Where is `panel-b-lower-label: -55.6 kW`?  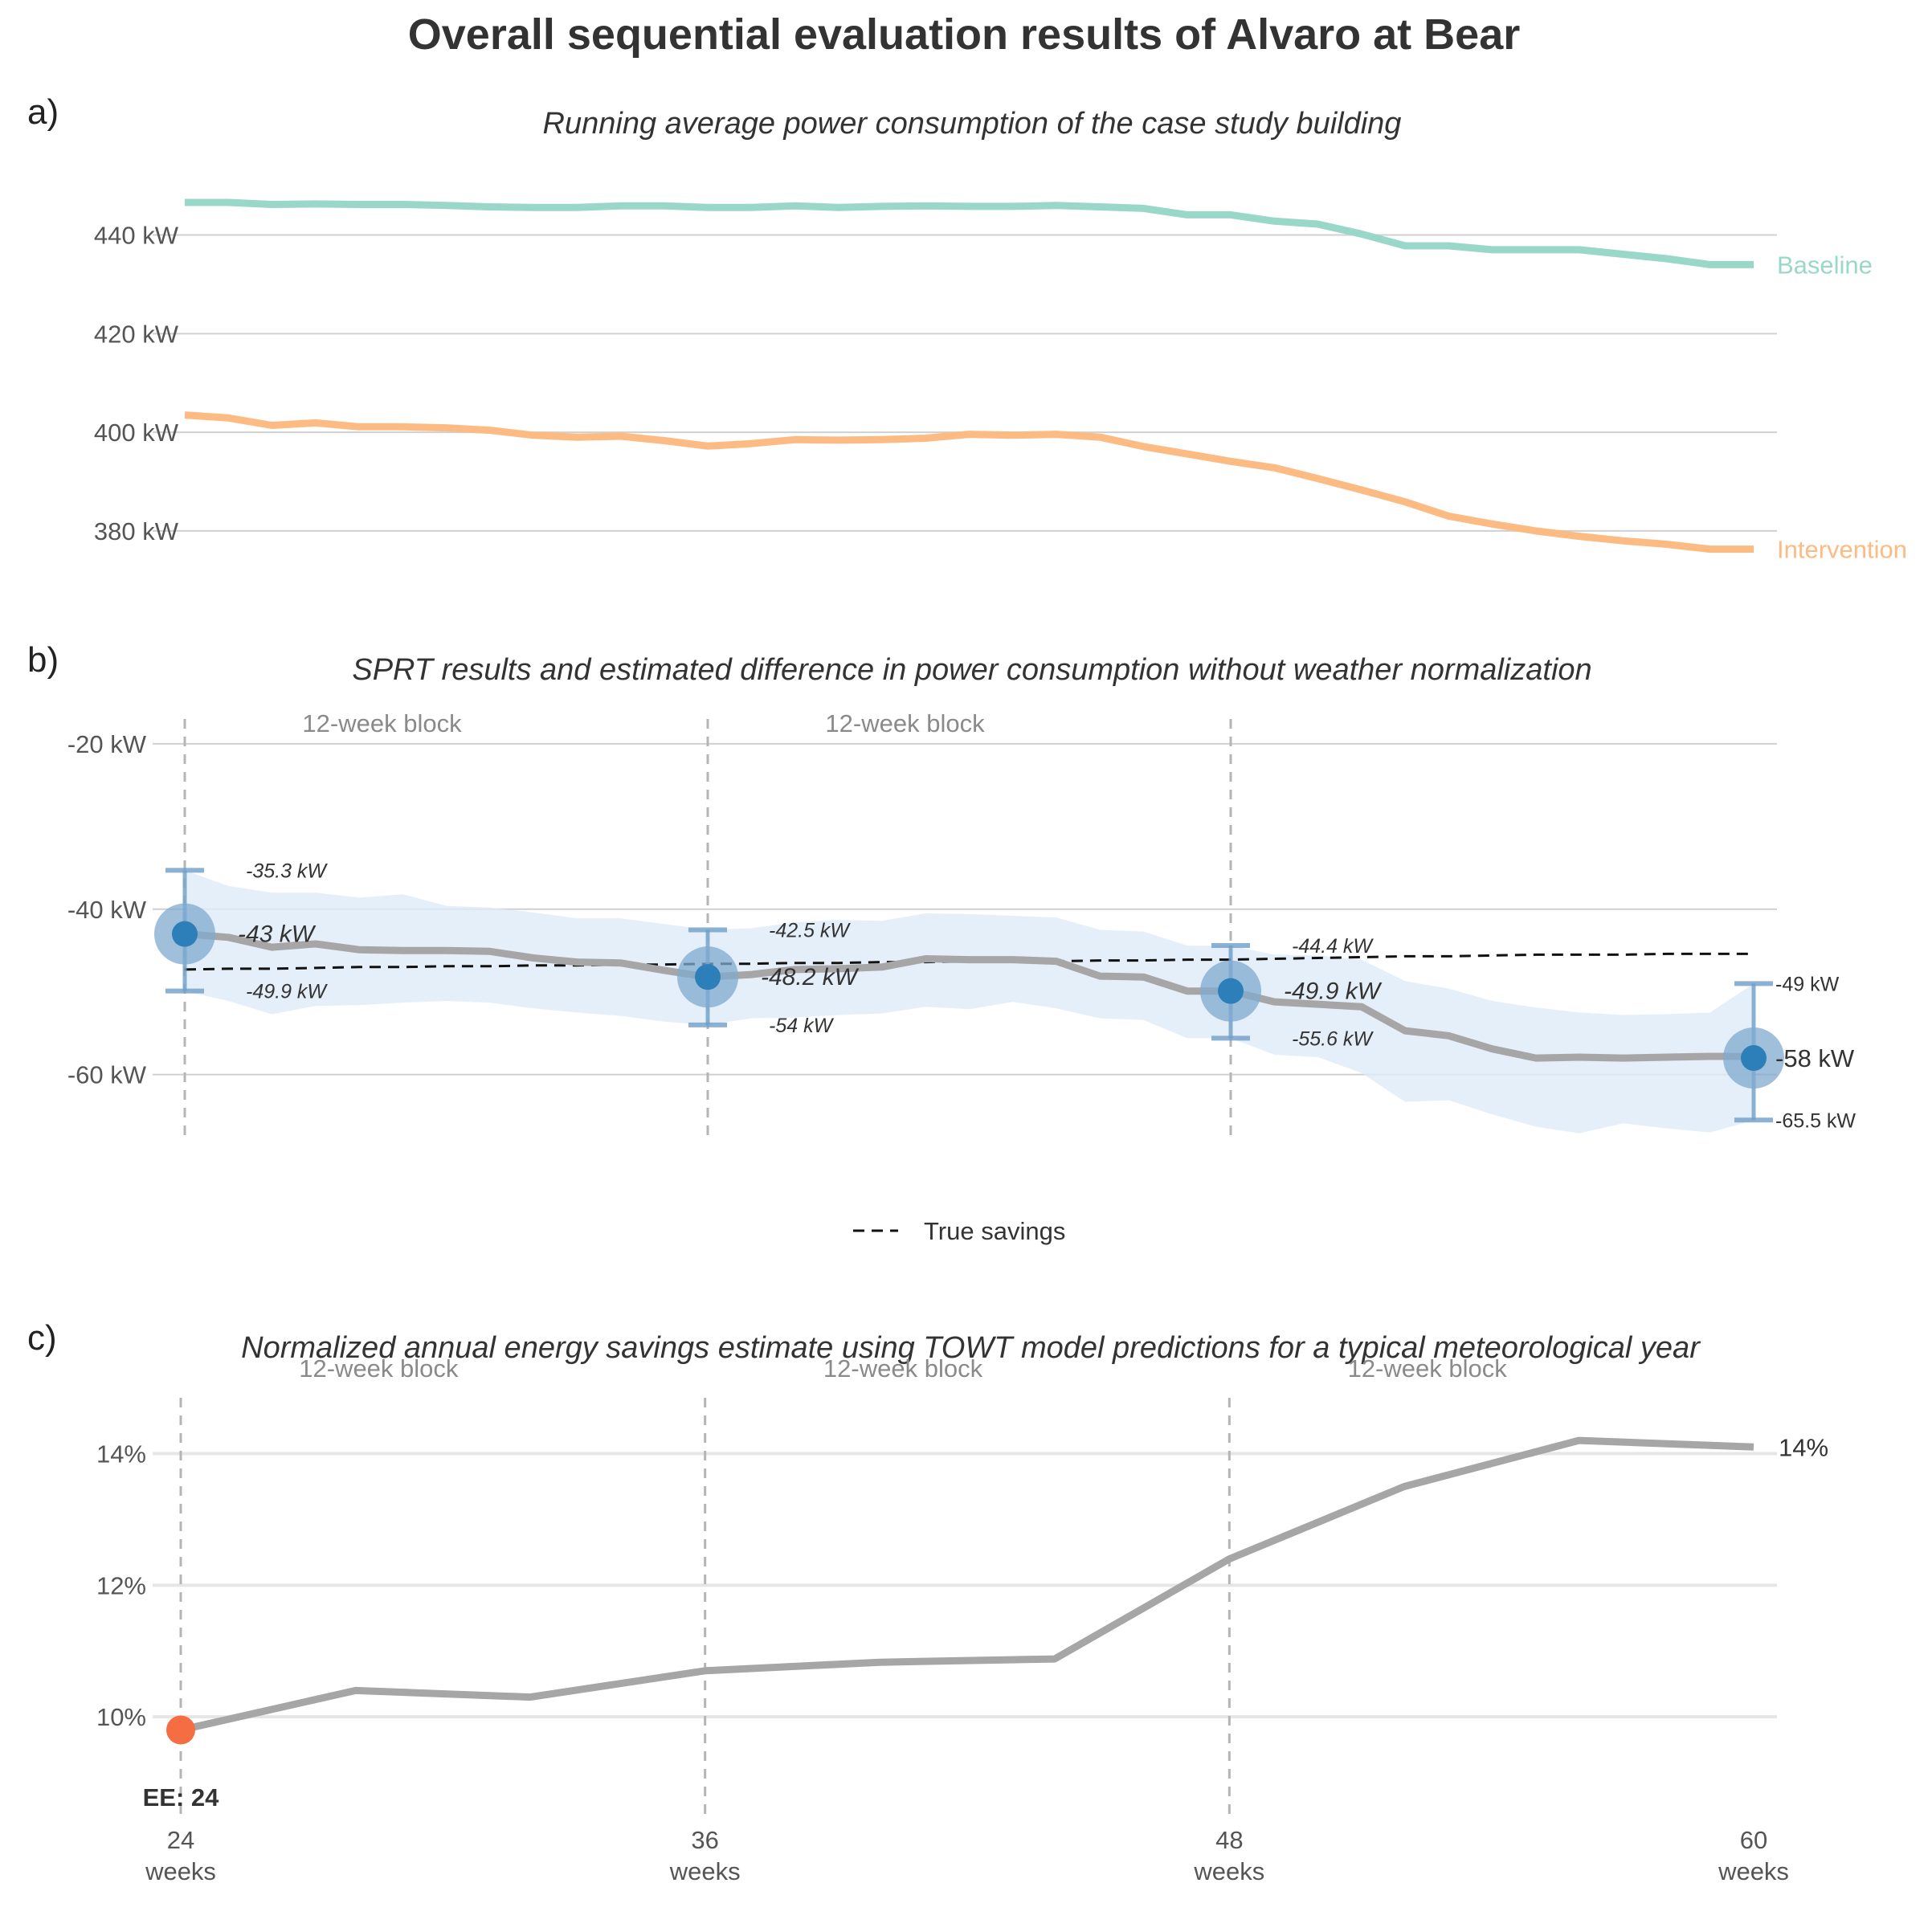 panel-b-lower-label: -55.6 kW is located at coordinates (1333, 1038).